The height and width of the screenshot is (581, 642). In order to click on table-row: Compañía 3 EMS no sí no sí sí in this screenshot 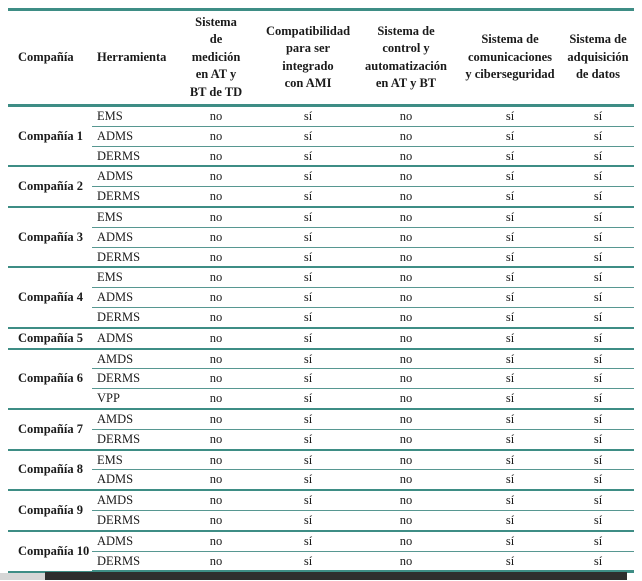, I will do `click(321, 237)`.